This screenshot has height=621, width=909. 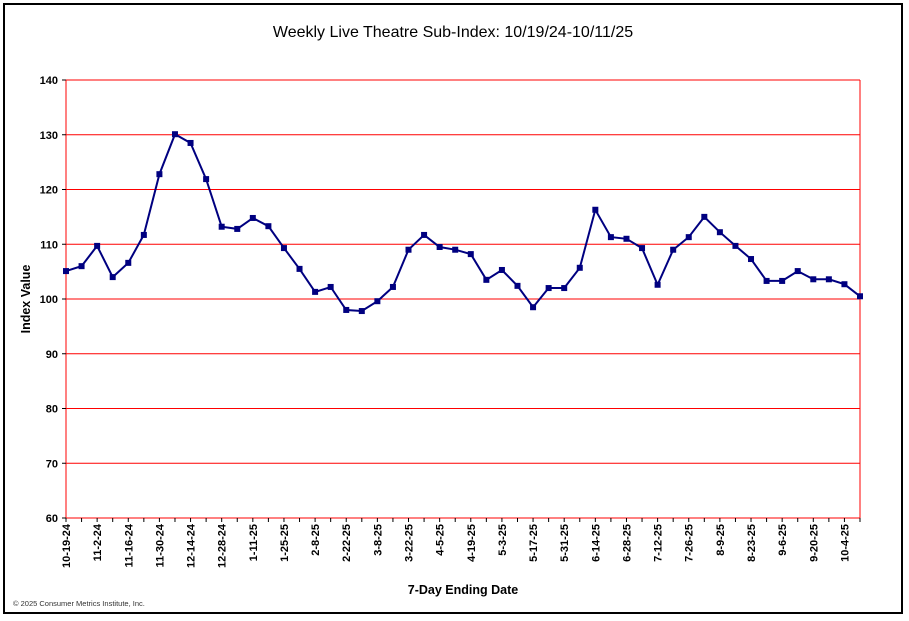 I want to click on x-tick-label: 7-12-25, so click(x=659, y=543).